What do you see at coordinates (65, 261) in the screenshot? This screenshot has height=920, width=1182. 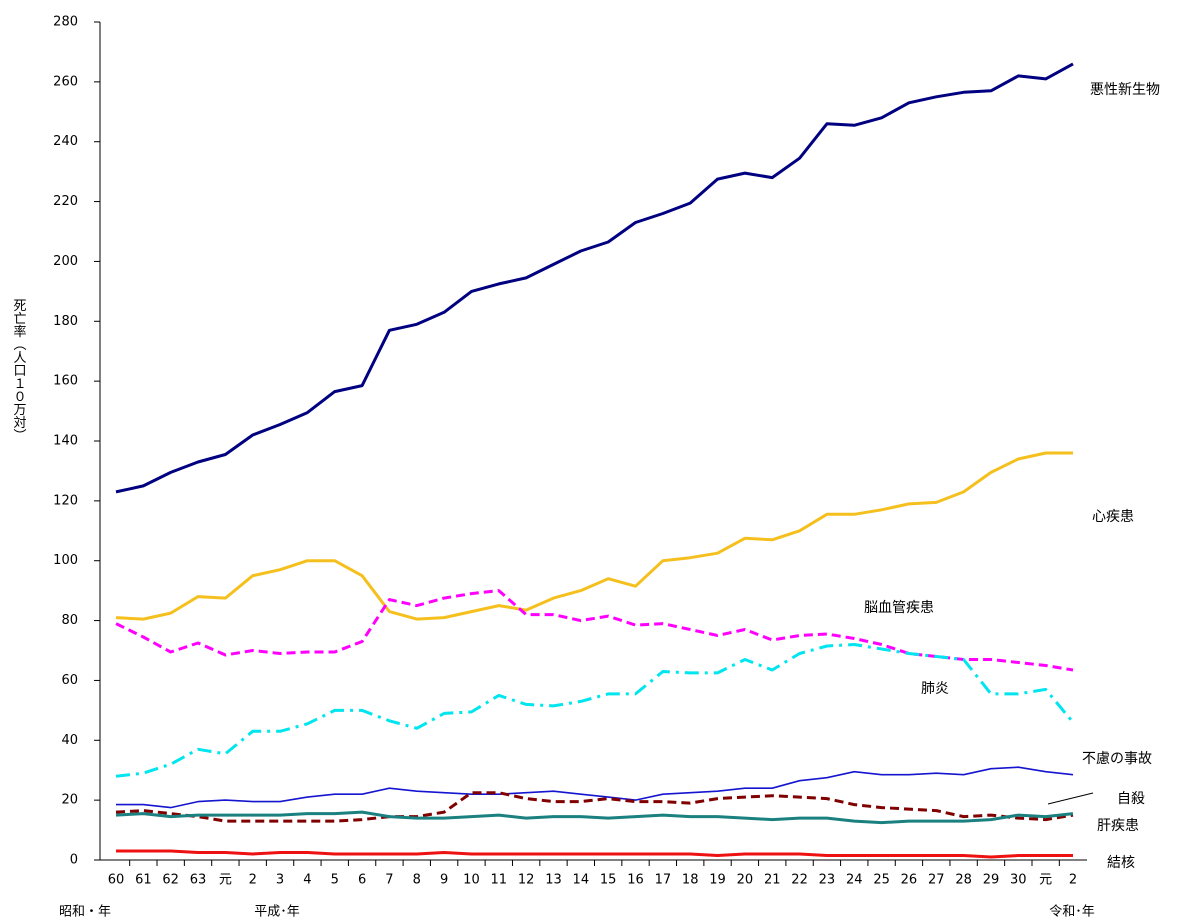 I see `y-tick-label: 200` at bounding box center [65, 261].